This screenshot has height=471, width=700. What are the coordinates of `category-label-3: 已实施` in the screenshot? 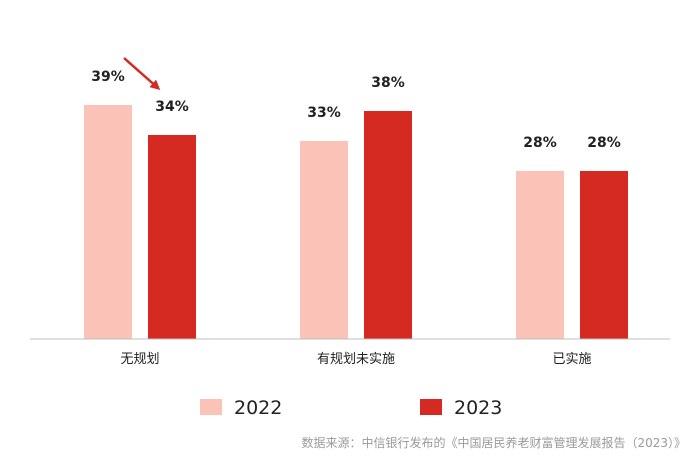 It's located at (571, 359).